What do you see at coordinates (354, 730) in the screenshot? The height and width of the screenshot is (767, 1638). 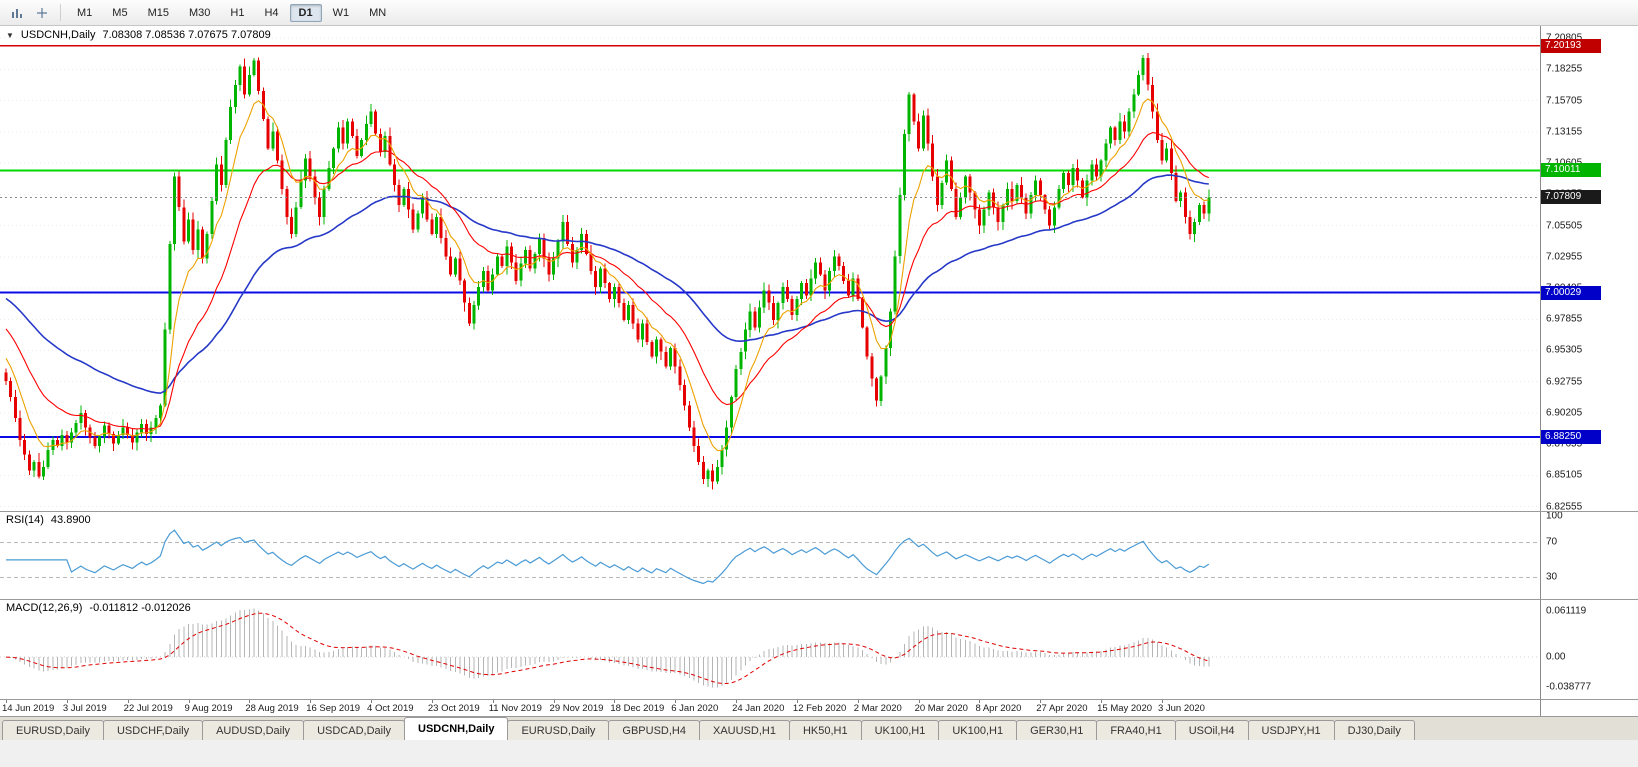 I see `chart-tab-usdcad-daily: USDCAD,Daily` at bounding box center [354, 730].